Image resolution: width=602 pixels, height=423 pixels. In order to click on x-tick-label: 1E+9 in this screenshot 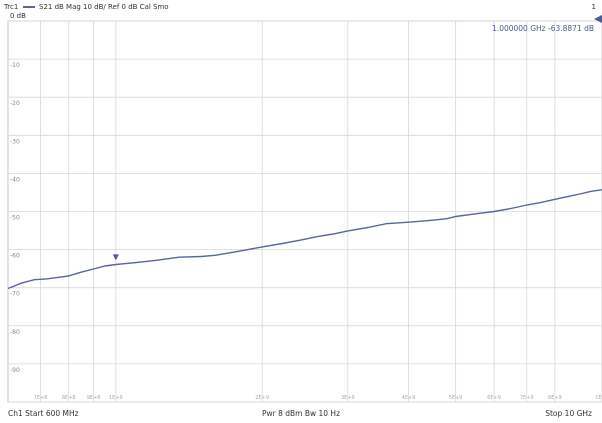, I will do `click(116, 398)`.